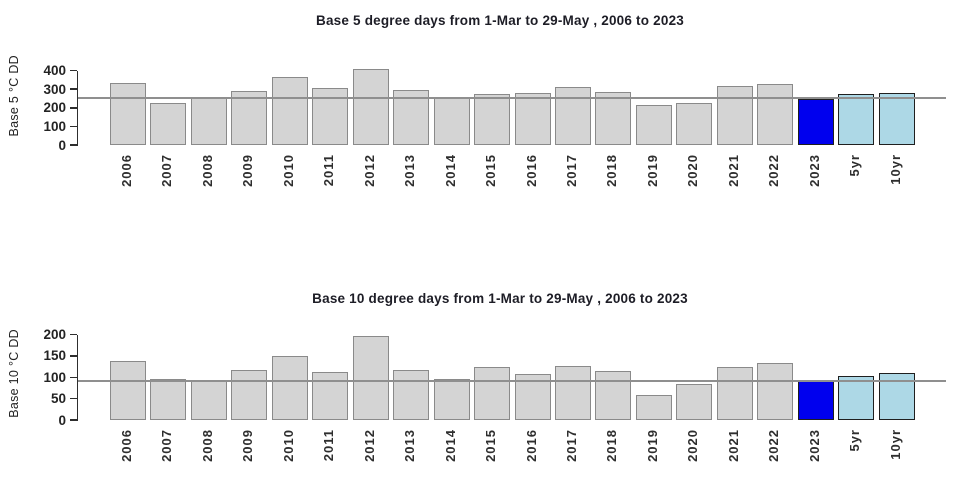 The height and width of the screenshot is (494, 975). Describe the element at coordinates (14, 373) in the screenshot. I see `y-axis-title-base10: Base 10 °C DD` at that location.